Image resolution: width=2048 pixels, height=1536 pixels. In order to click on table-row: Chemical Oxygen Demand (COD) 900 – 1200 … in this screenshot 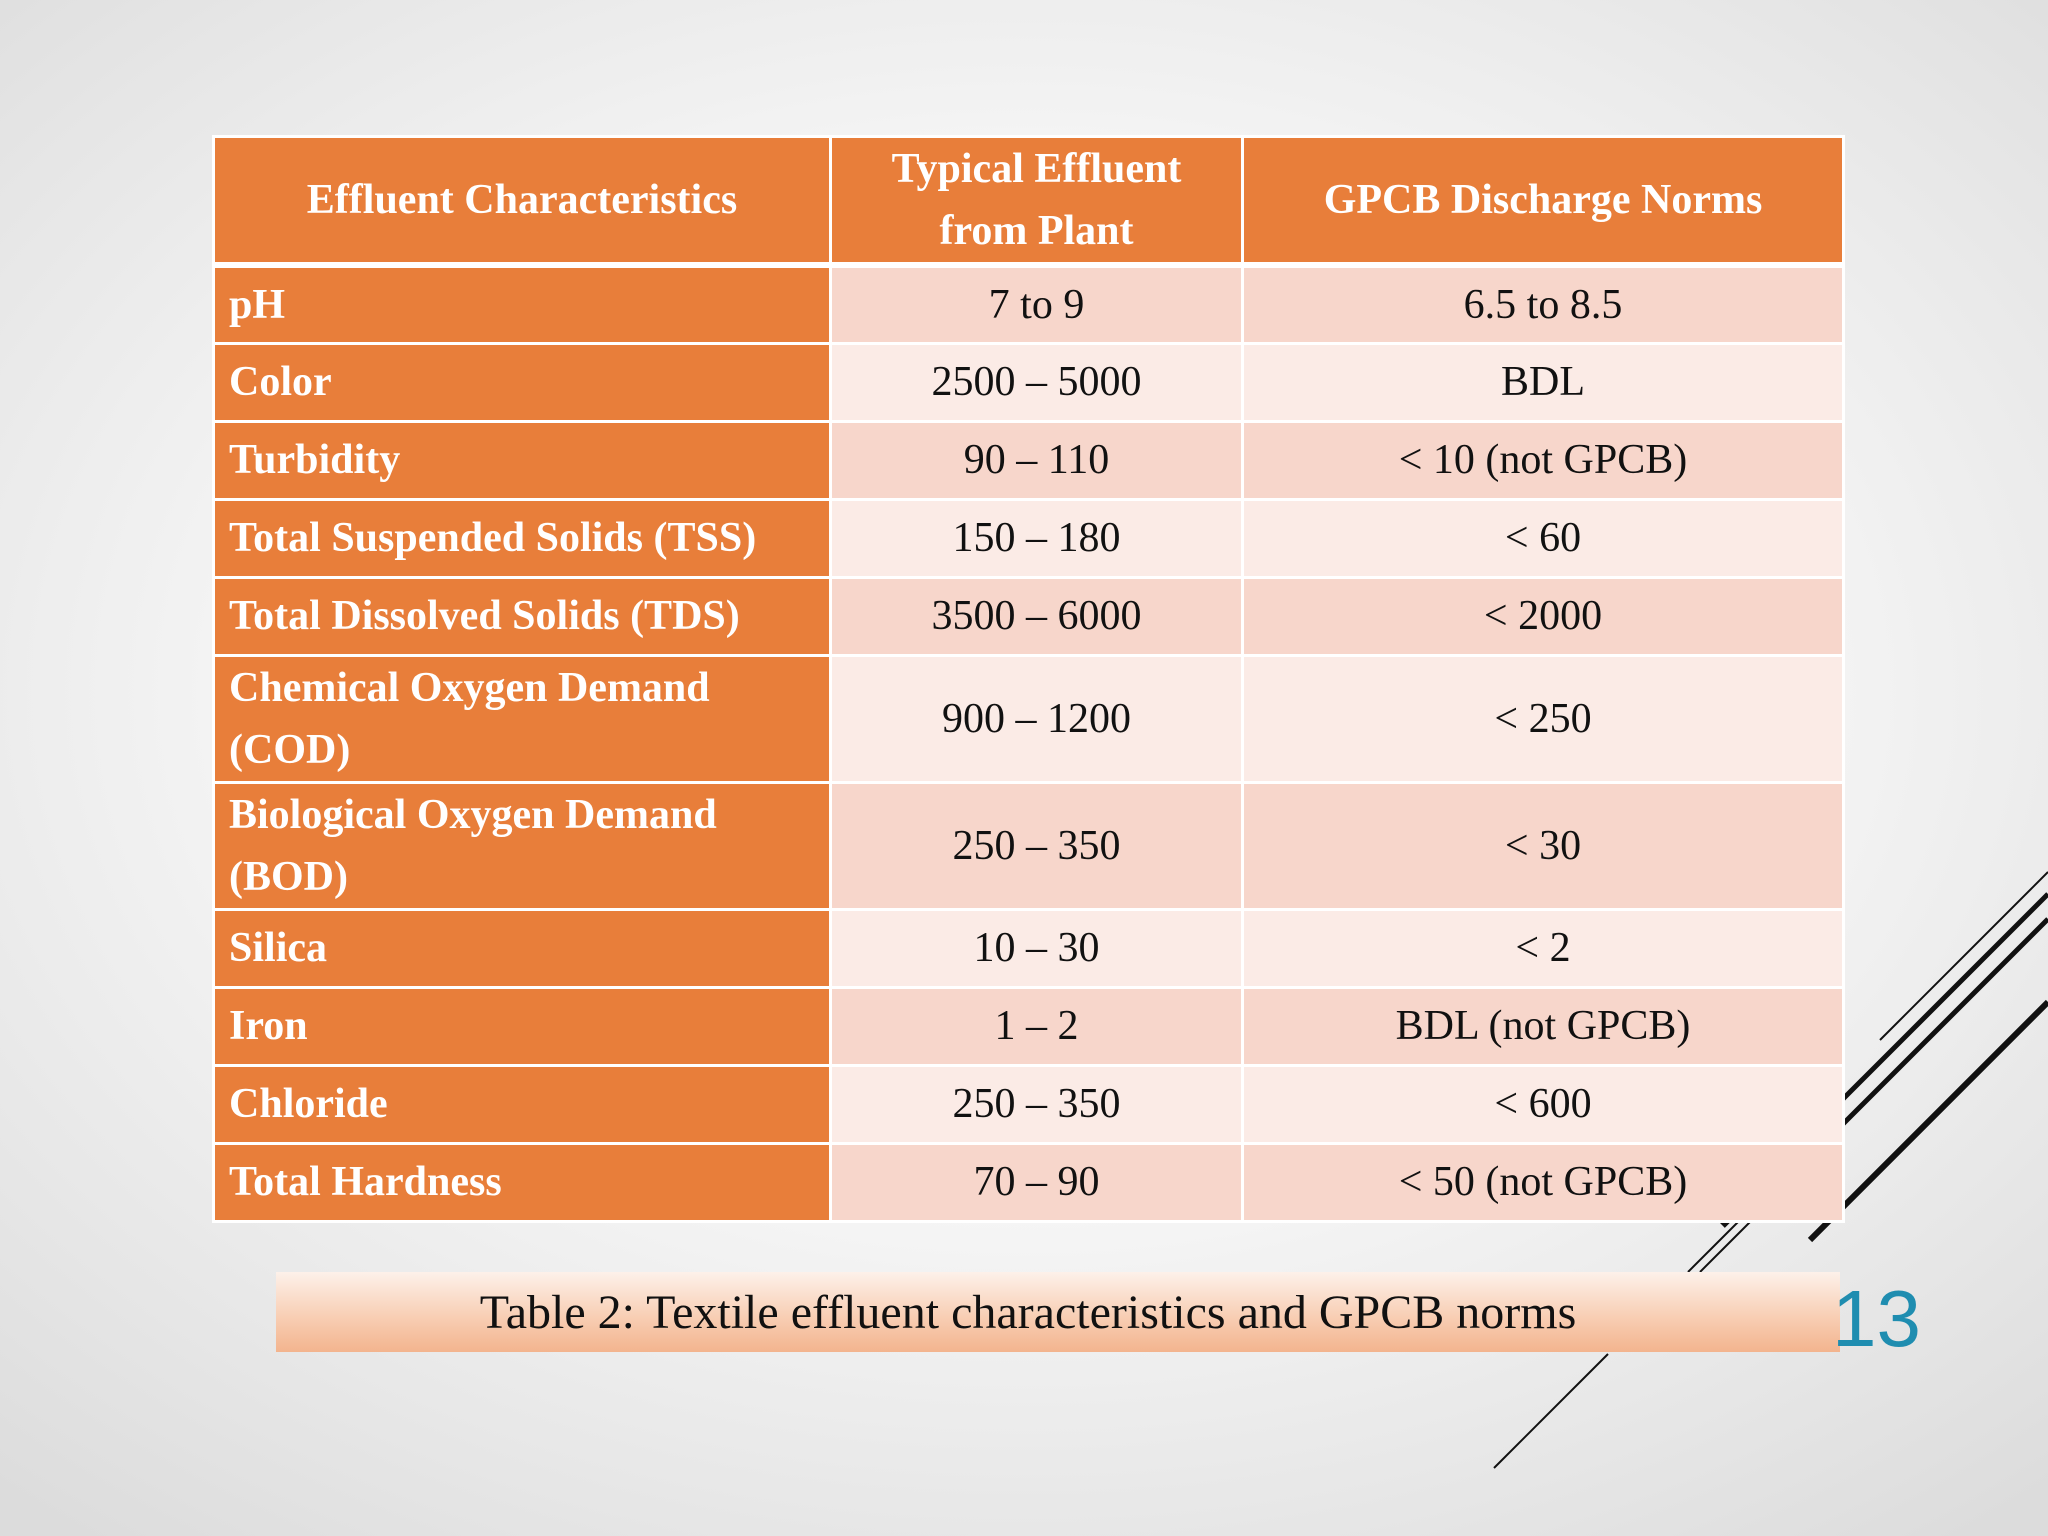, I will do `click(1028, 718)`.